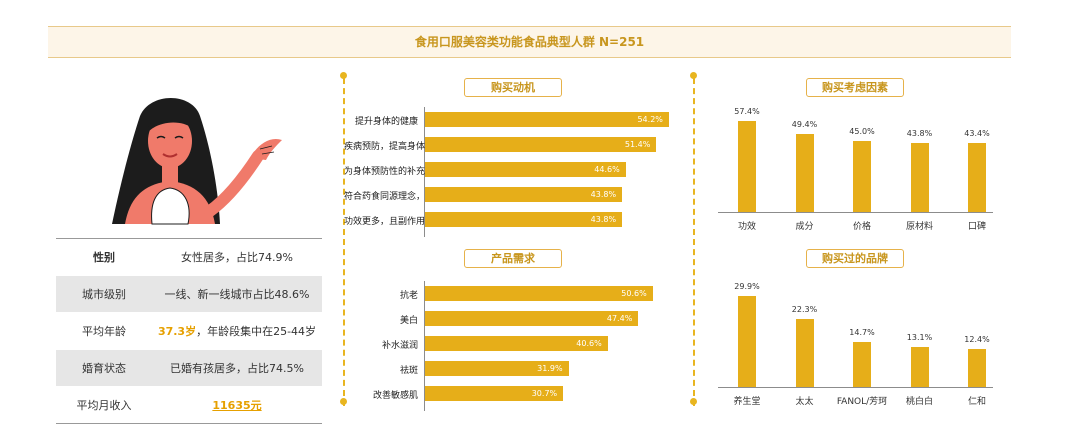 Image resolution: width=1080 pixels, height=424 pixels. What do you see at coordinates (589, 343) in the screenshot?
I see `data-label: 40.6%` at bounding box center [589, 343].